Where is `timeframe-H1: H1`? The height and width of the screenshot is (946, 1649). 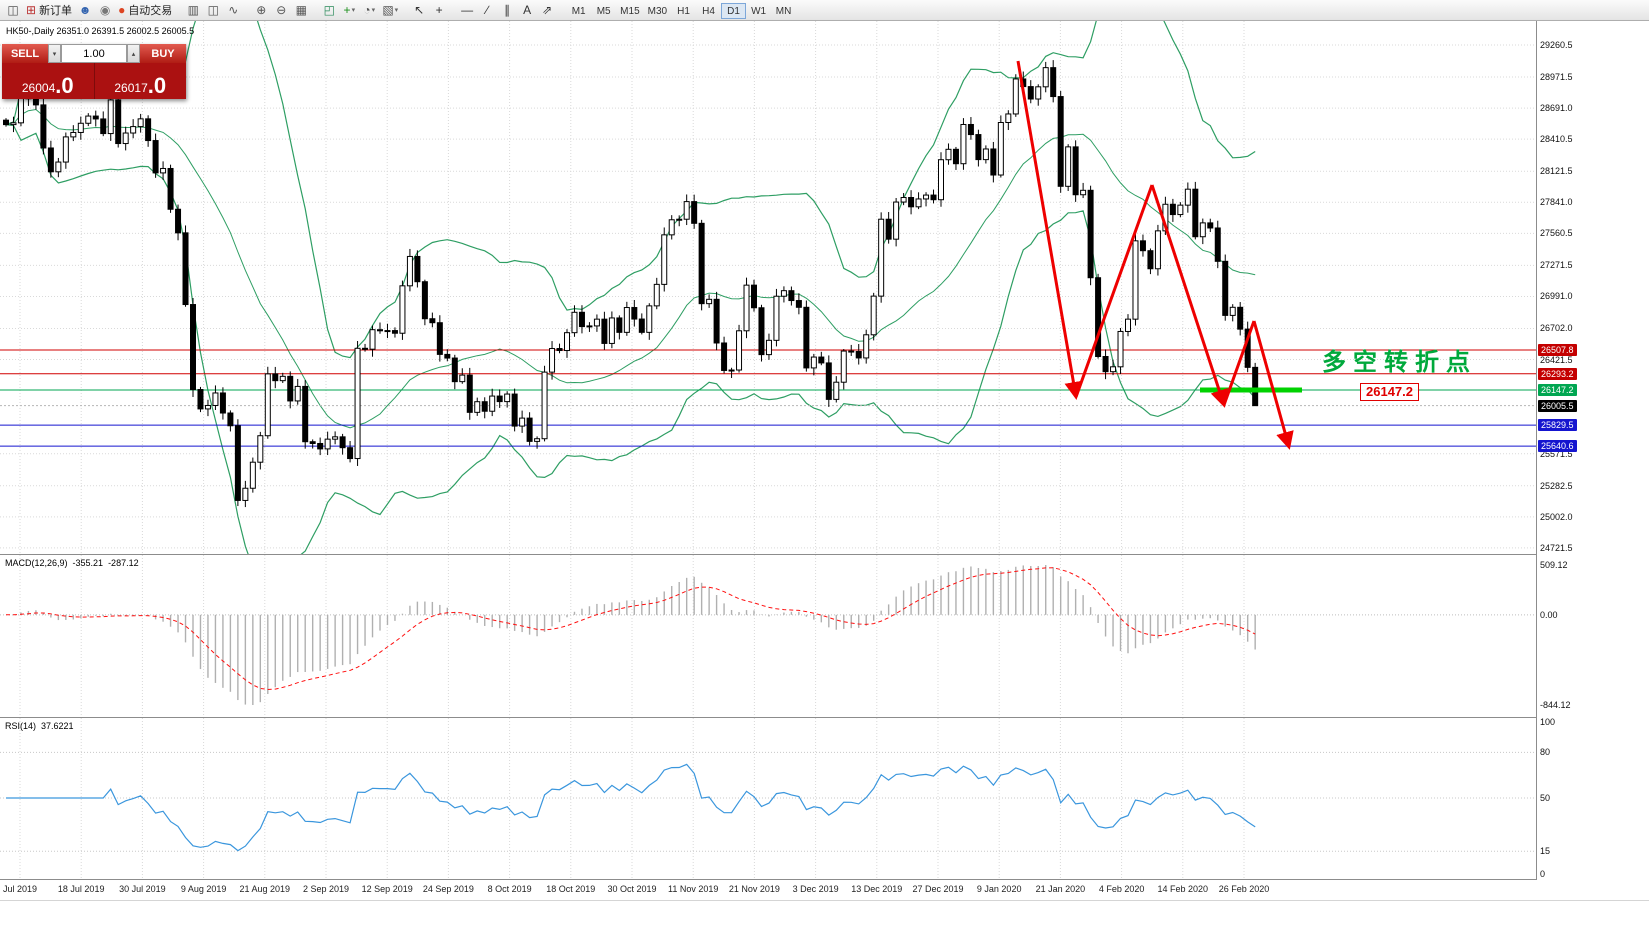
timeframe-H1: H1 is located at coordinates (683, 11).